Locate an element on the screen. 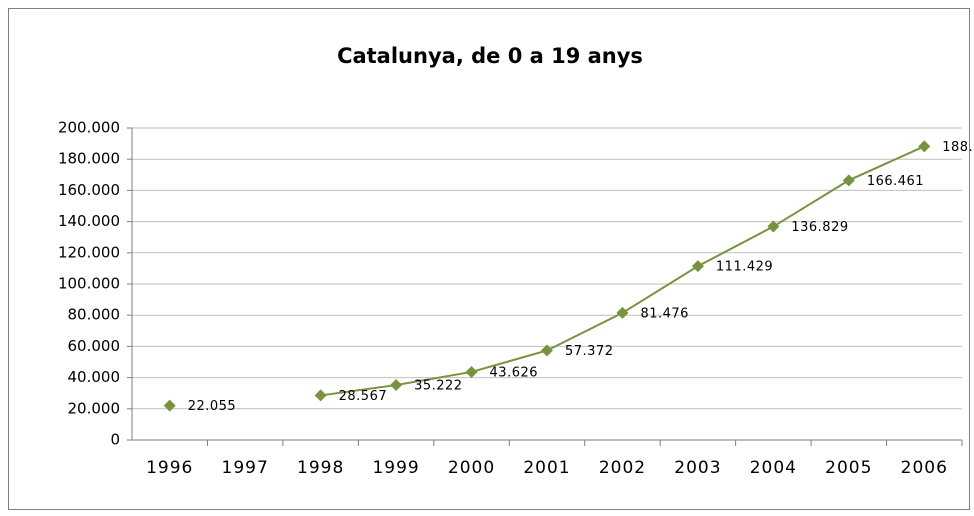 The image size is (974, 516). y-tick-label: 60.000 is located at coordinates (94, 346).